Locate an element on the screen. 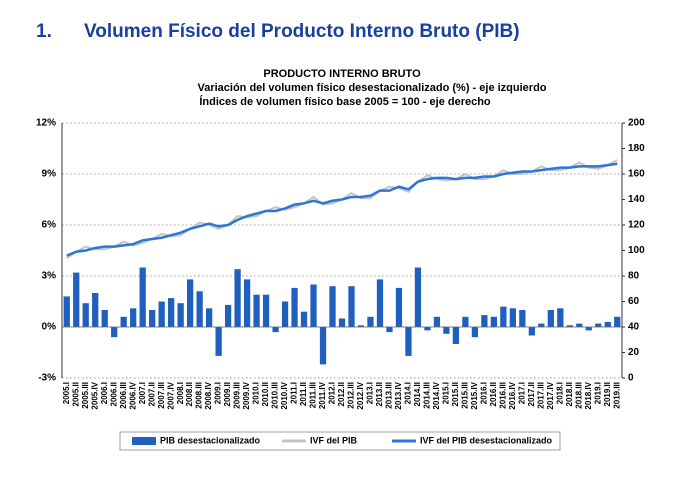 This screenshot has width=700, height=485. x-tick-label: 2013.IV is located at coordinates (398, 395).